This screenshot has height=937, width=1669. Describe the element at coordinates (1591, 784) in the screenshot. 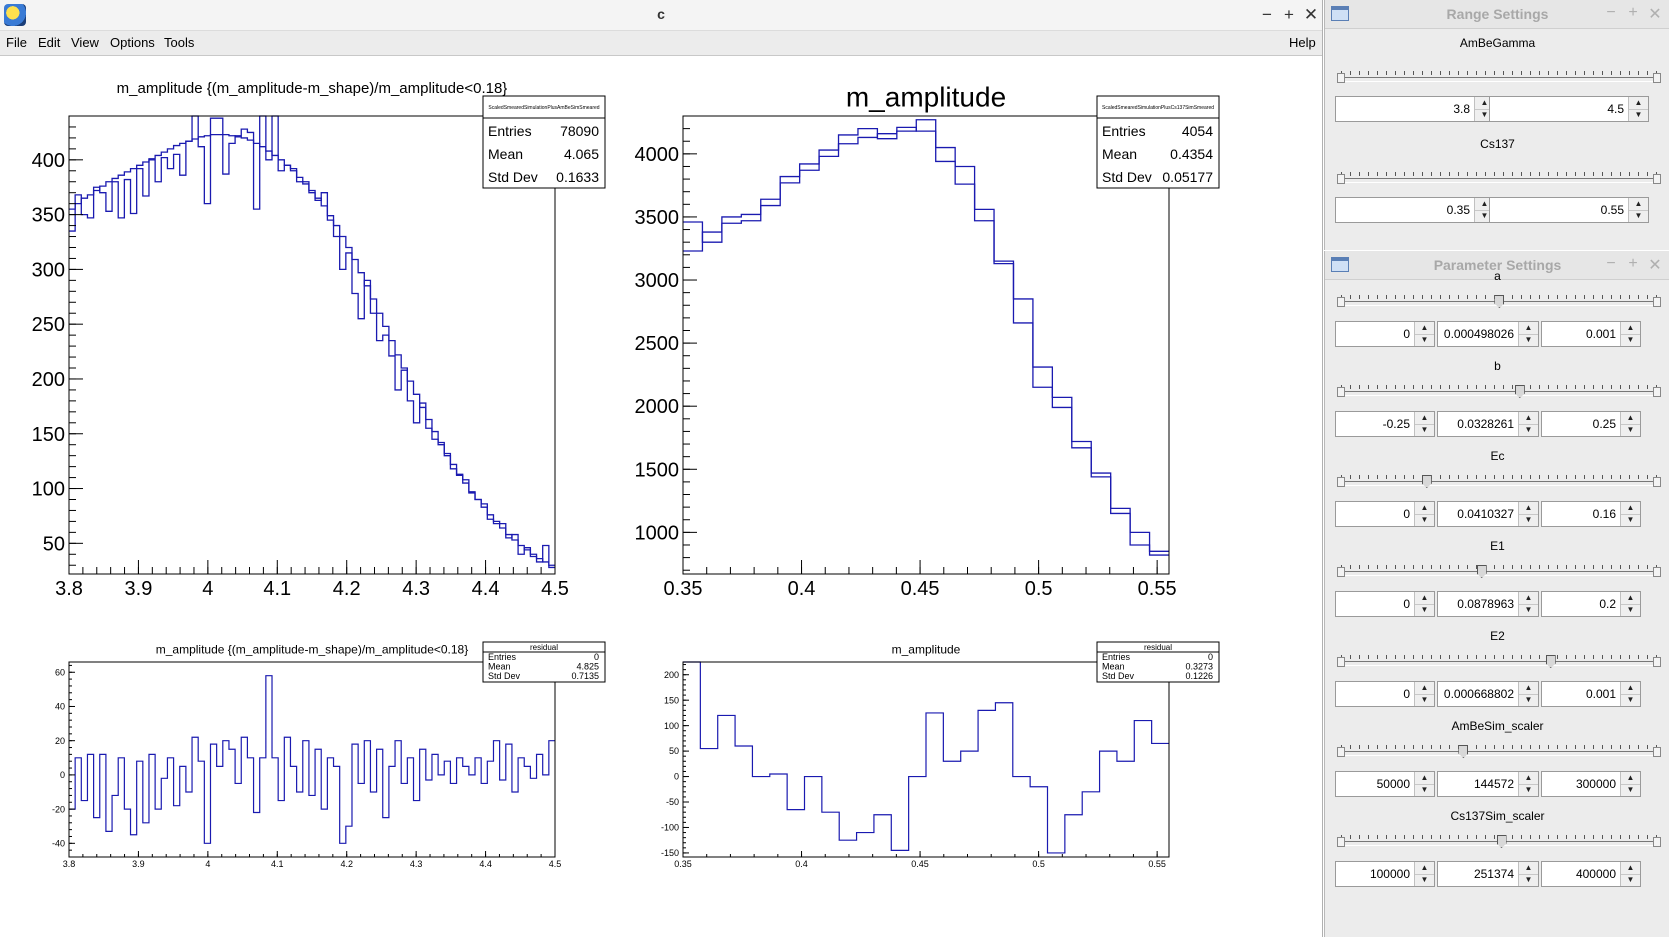

I see `param-max-field-5: 300000 ▲ ▼` at that location.